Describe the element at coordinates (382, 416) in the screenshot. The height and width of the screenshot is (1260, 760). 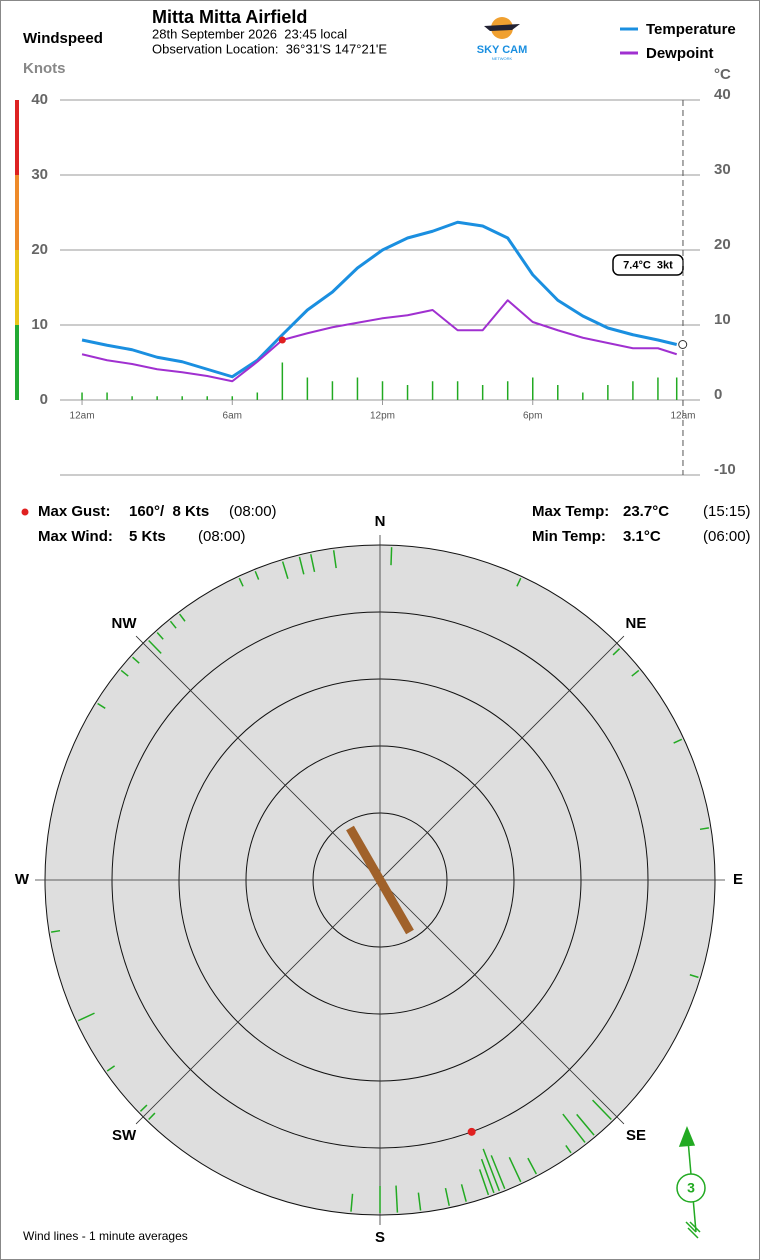
I see `x-tick-label: 12pm` at that location.